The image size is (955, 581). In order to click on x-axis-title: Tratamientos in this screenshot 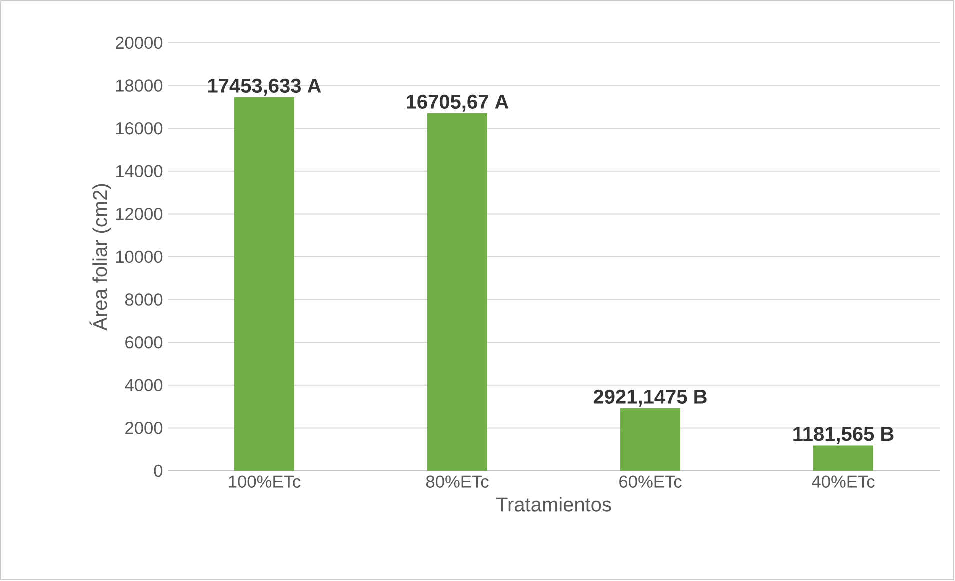, I will do `click(554, 504)`.